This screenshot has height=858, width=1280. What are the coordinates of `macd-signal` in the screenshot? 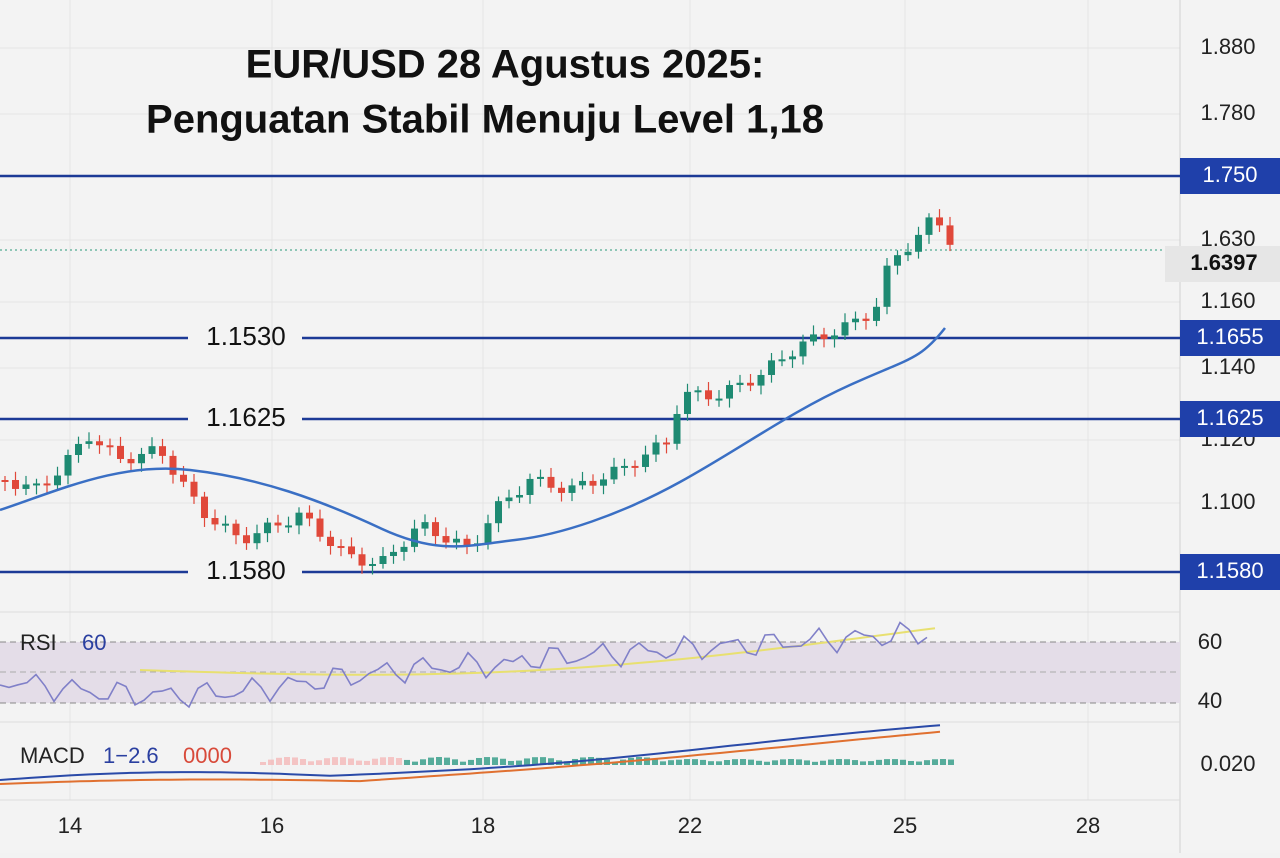 It's located at (470, 757).